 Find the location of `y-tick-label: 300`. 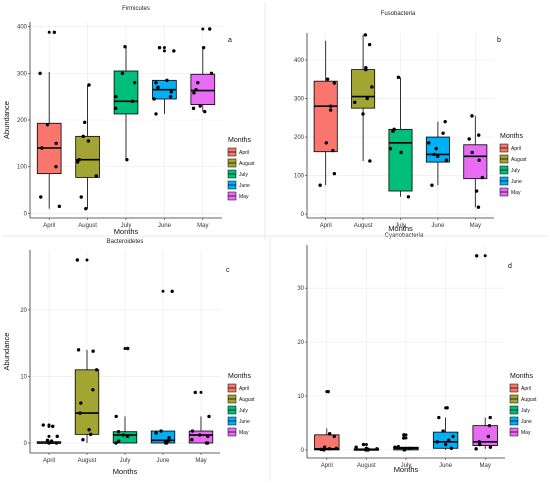

y-tick-label: 300 is located at coordinates (22, 74).